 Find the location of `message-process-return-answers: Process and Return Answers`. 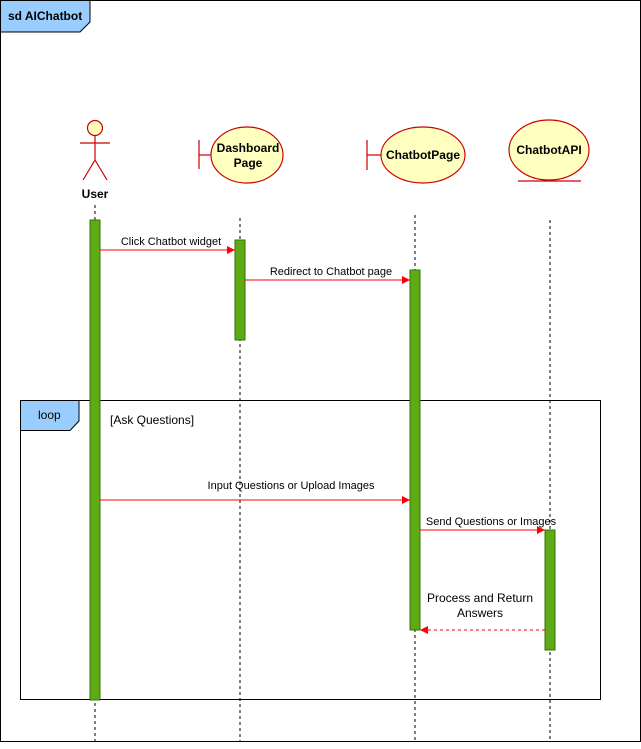

message-process-return-answers: Process and Return Answers is located at coordinates (482, 612).